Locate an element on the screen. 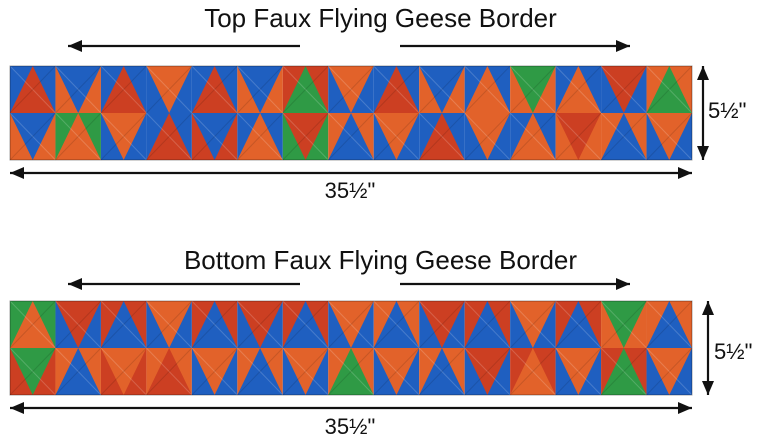 Image resolution: width=761 pixels, height=440 pixels. direction-arrow-right is located at coordinates (515, 284).